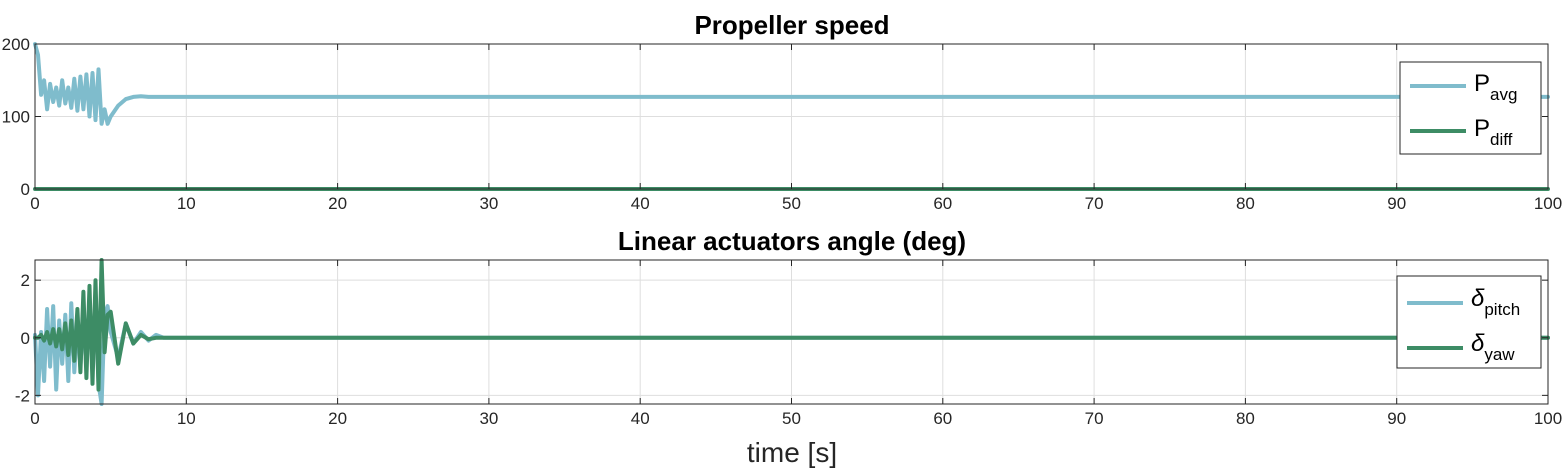 The width and height of the screenshot is (1563, 469). What do you see at coordinates (16, 117) in the screenshot?
I see `y-tick-label: 100` at bounding box center [16, 117].